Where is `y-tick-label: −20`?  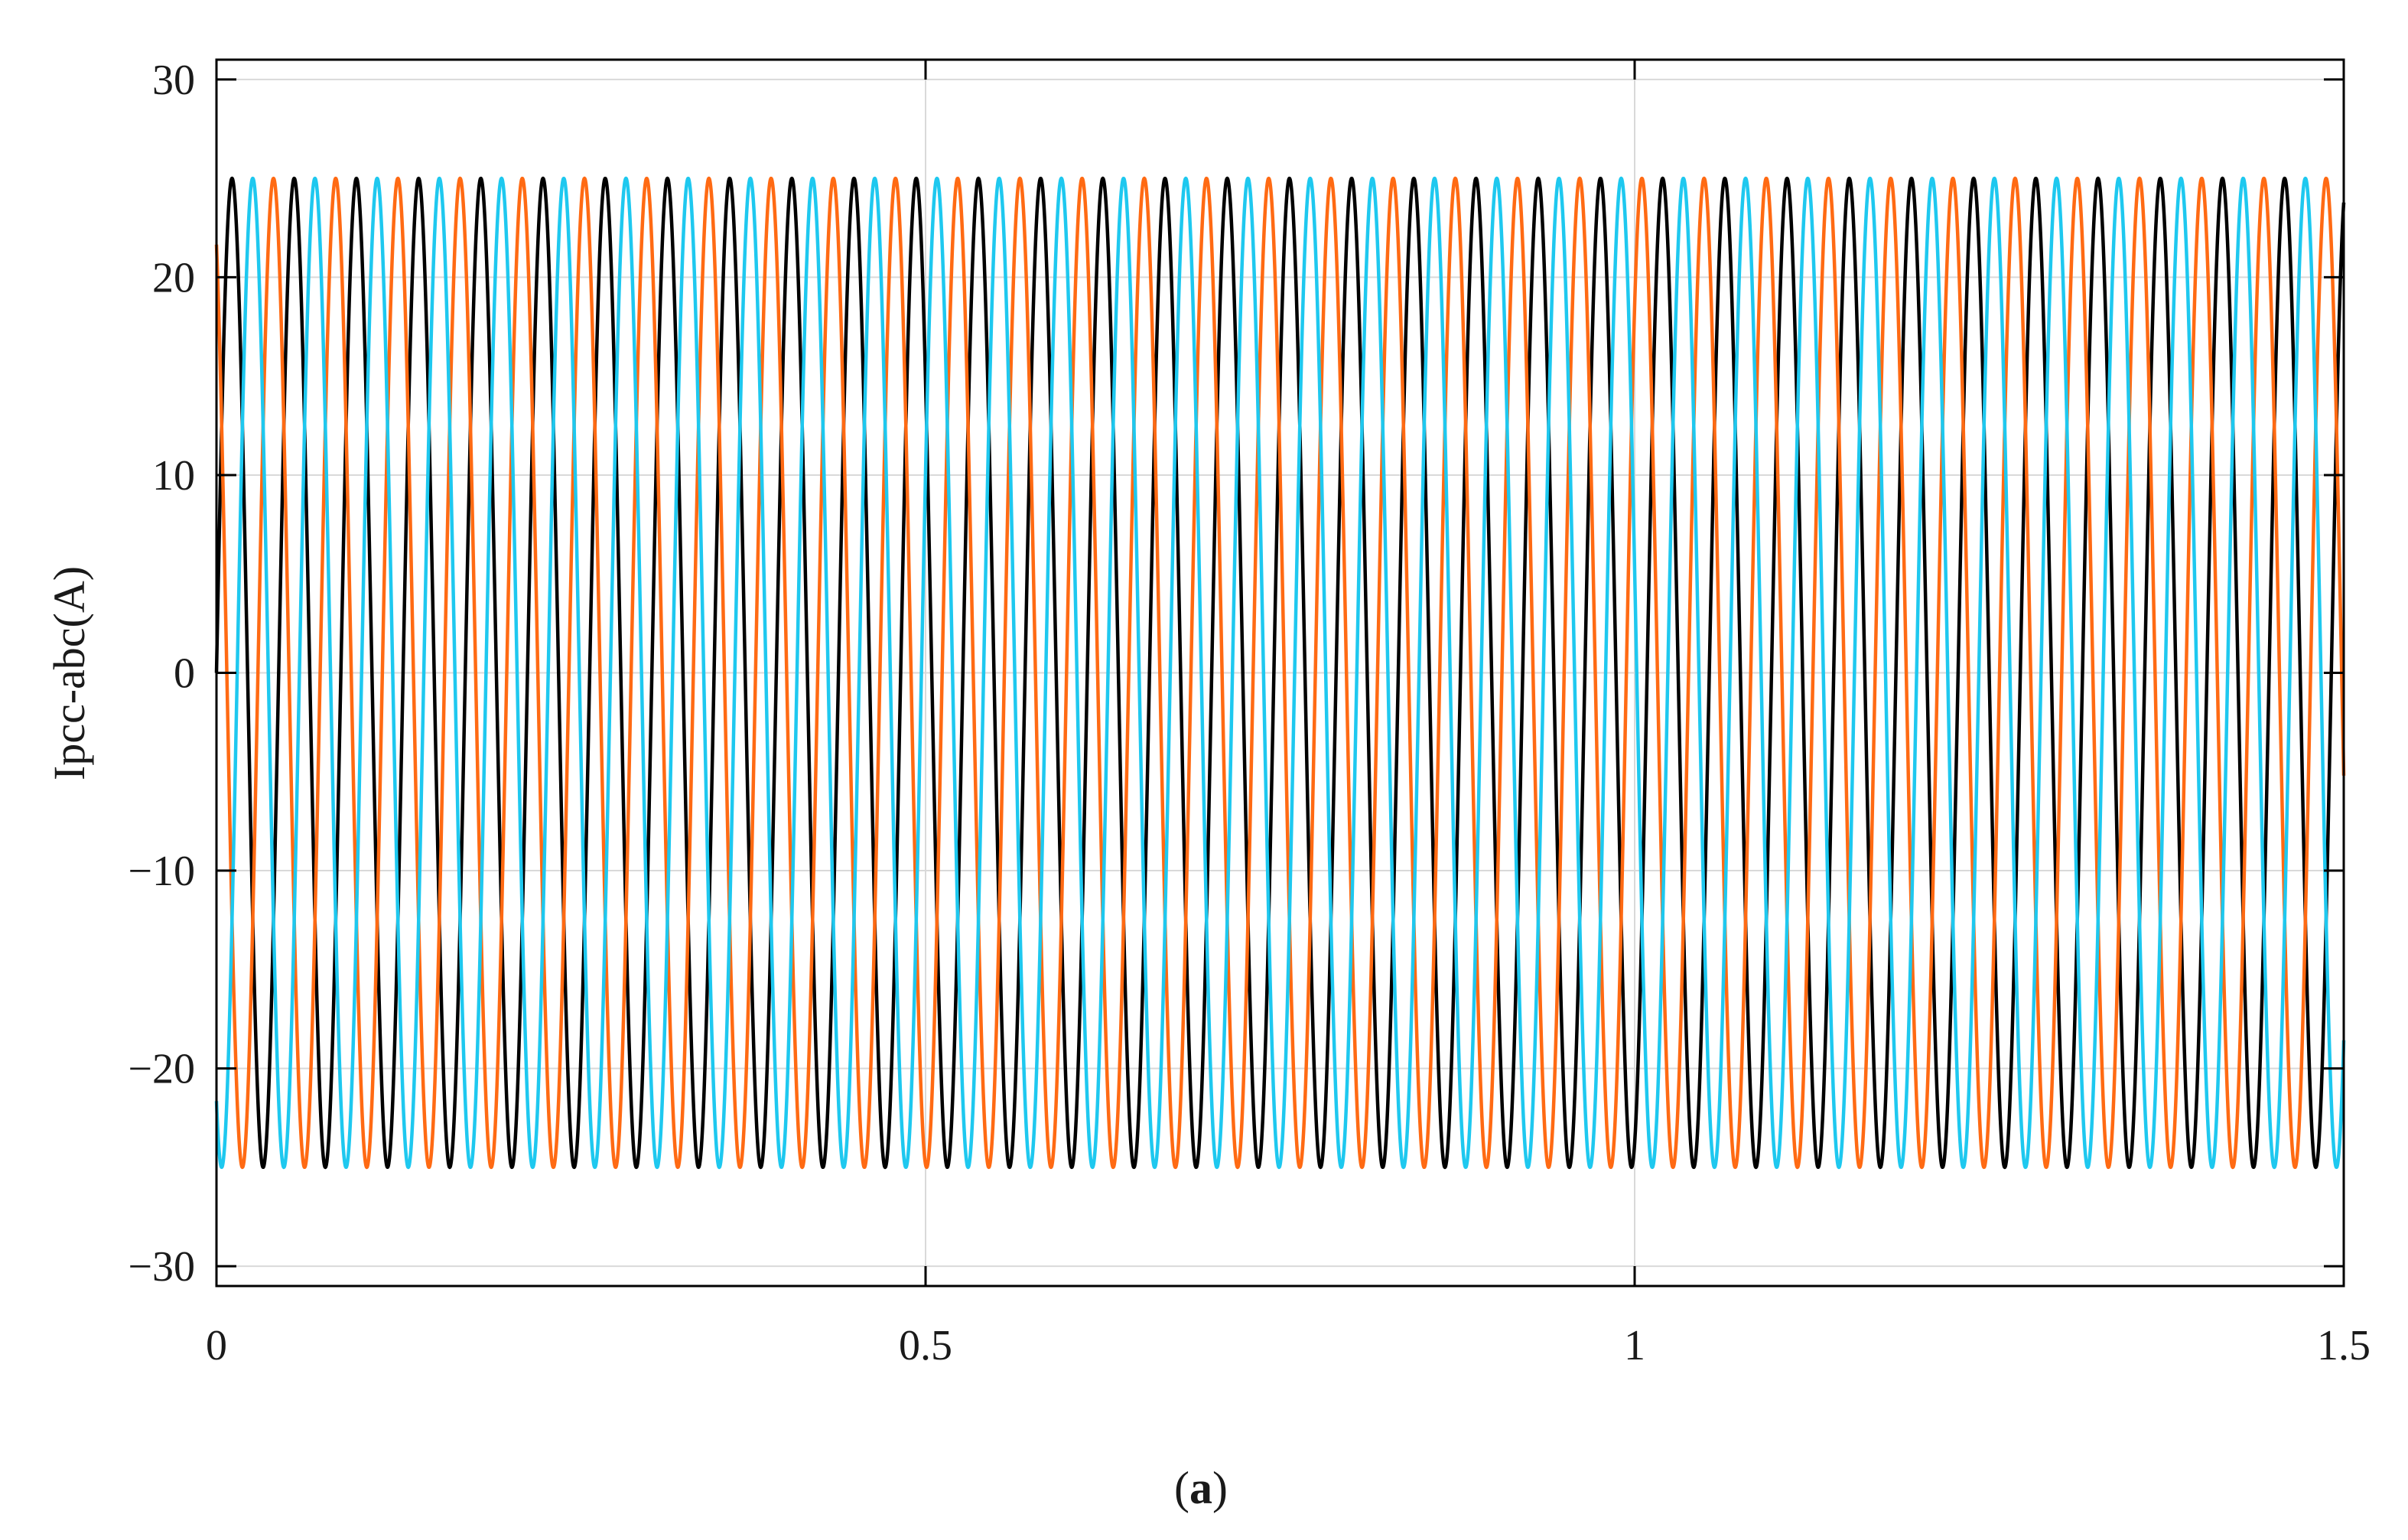
y-tick-label: −20 is located at coordinates (161, 1069).